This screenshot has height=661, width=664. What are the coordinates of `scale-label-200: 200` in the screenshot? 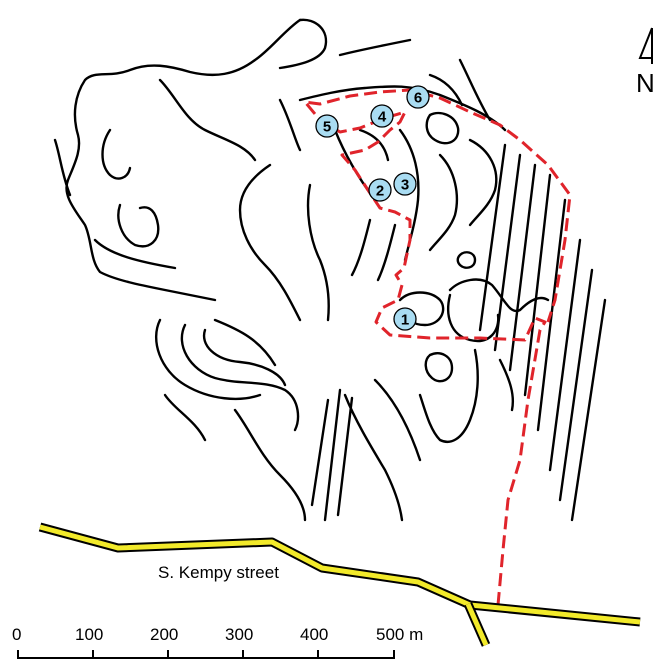 It's located at (164, 634).